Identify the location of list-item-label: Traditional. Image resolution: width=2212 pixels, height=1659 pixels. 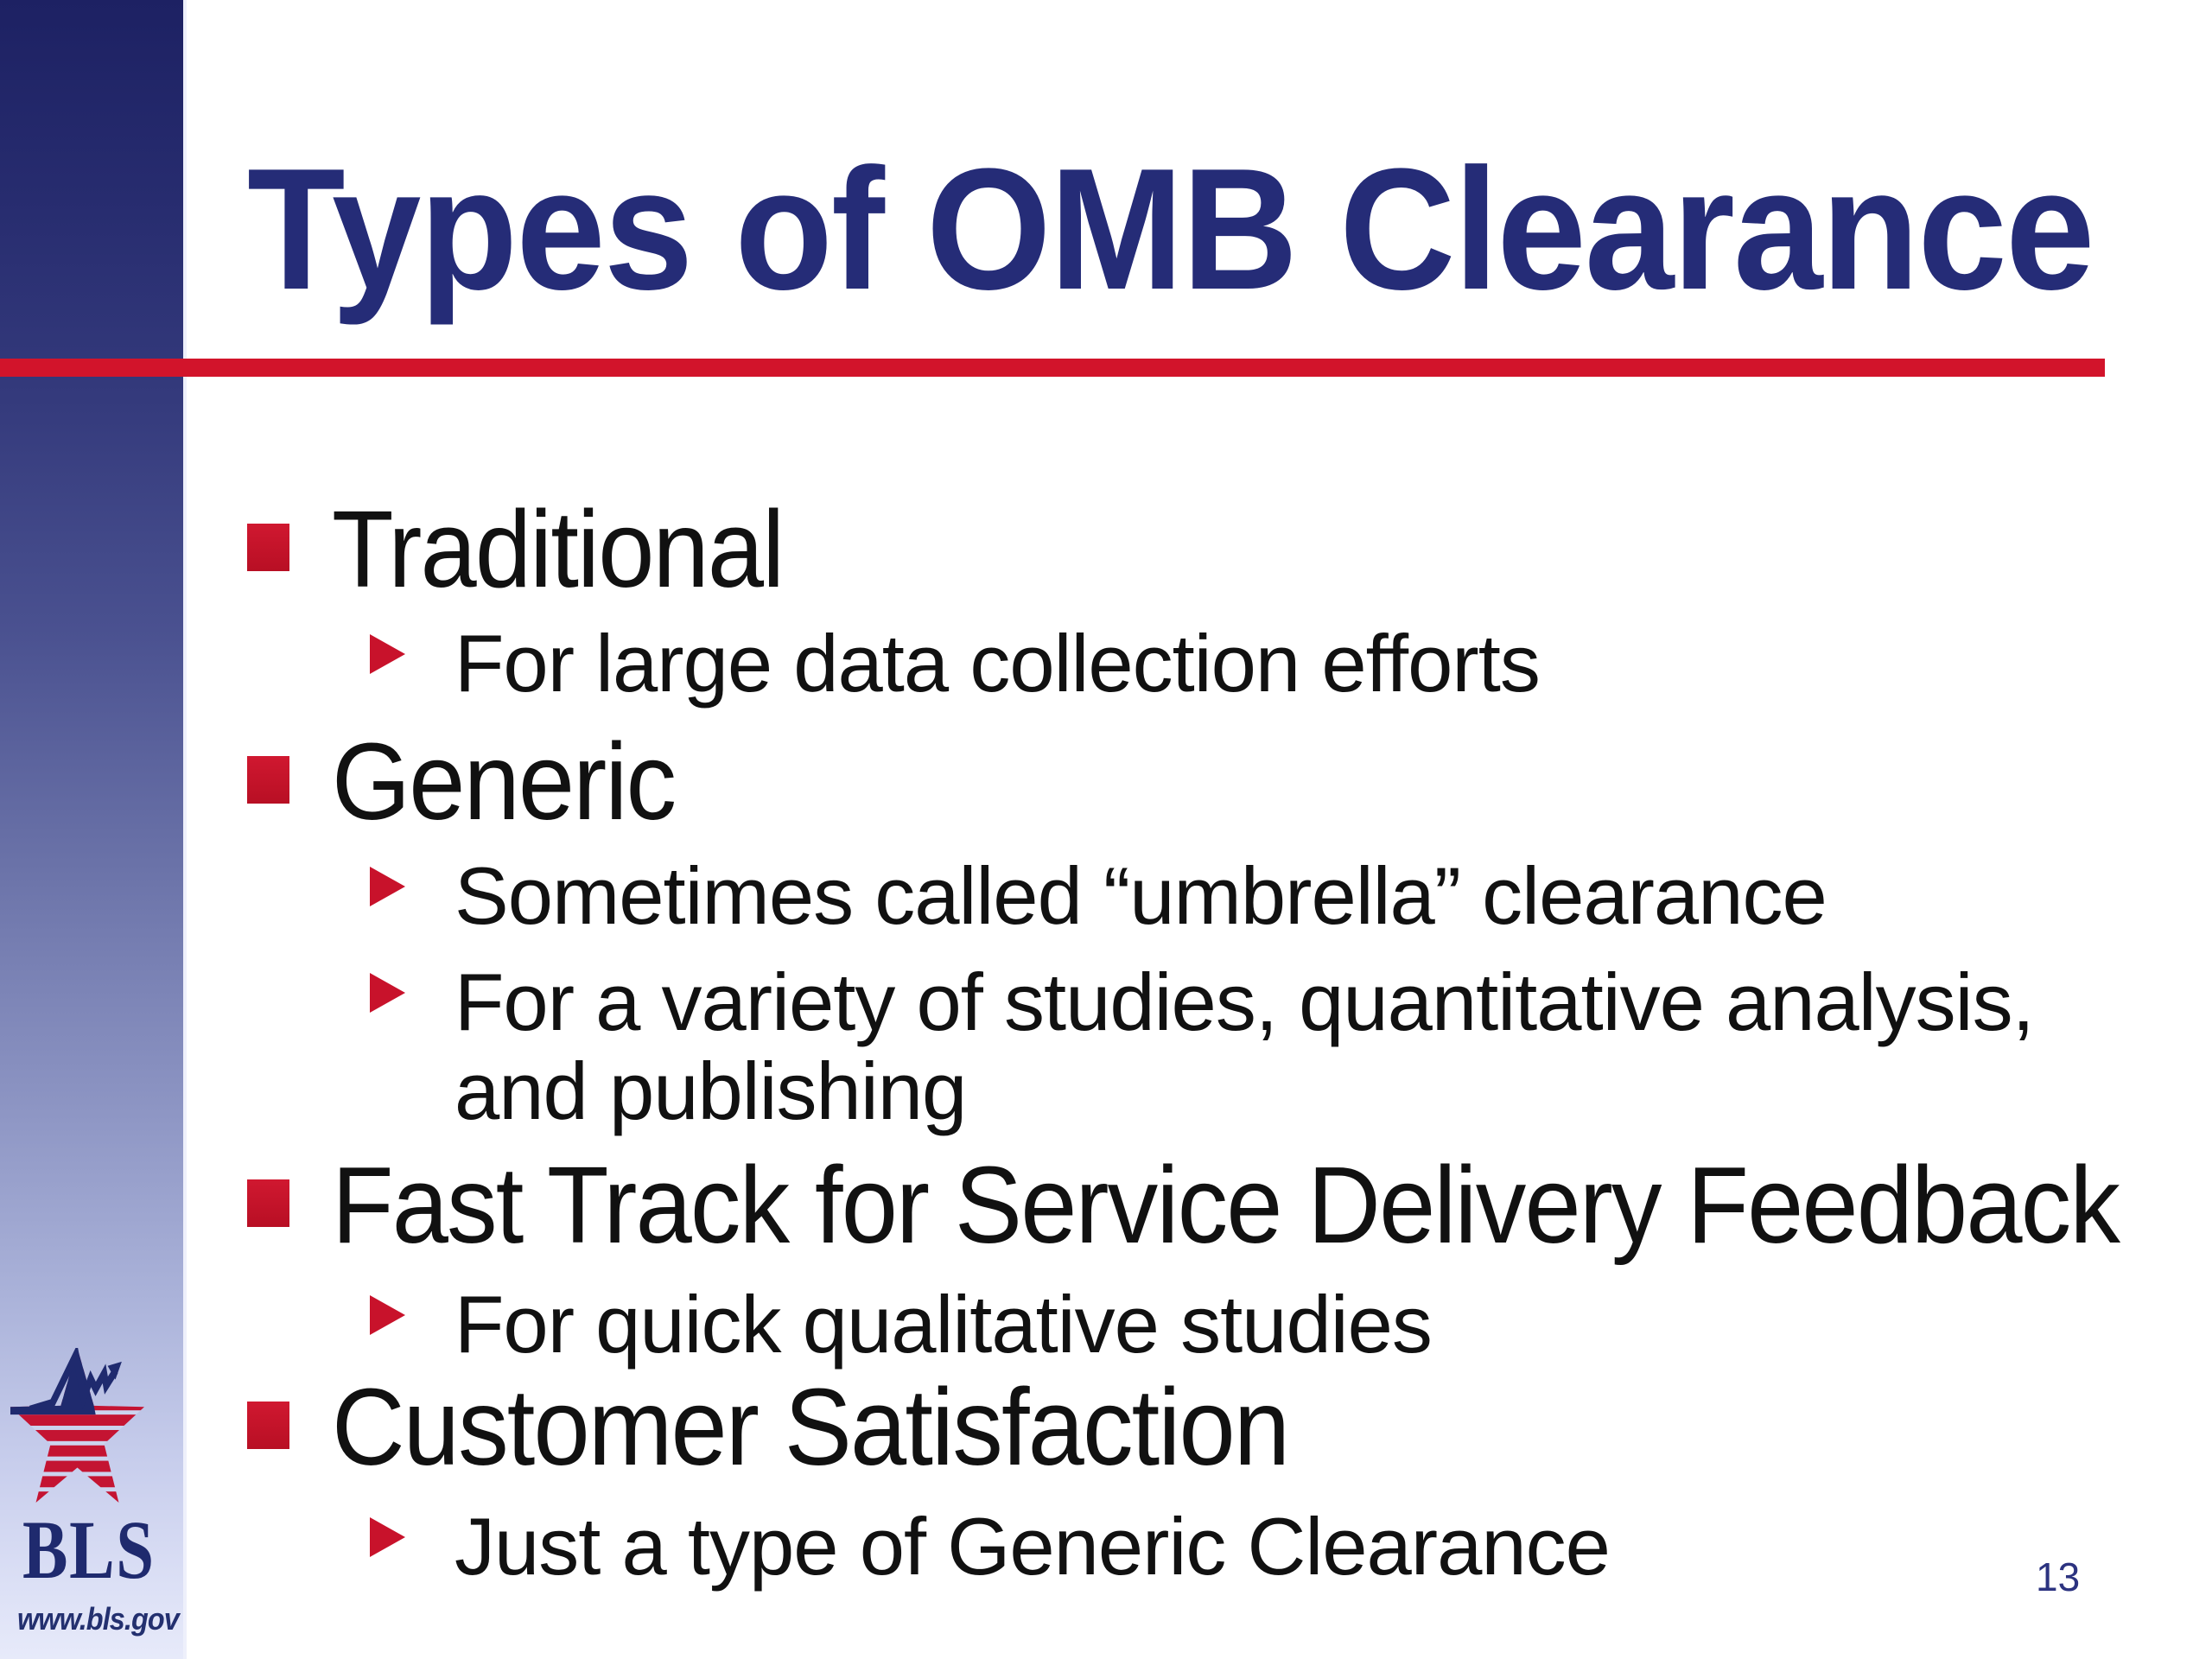
(558, 549).